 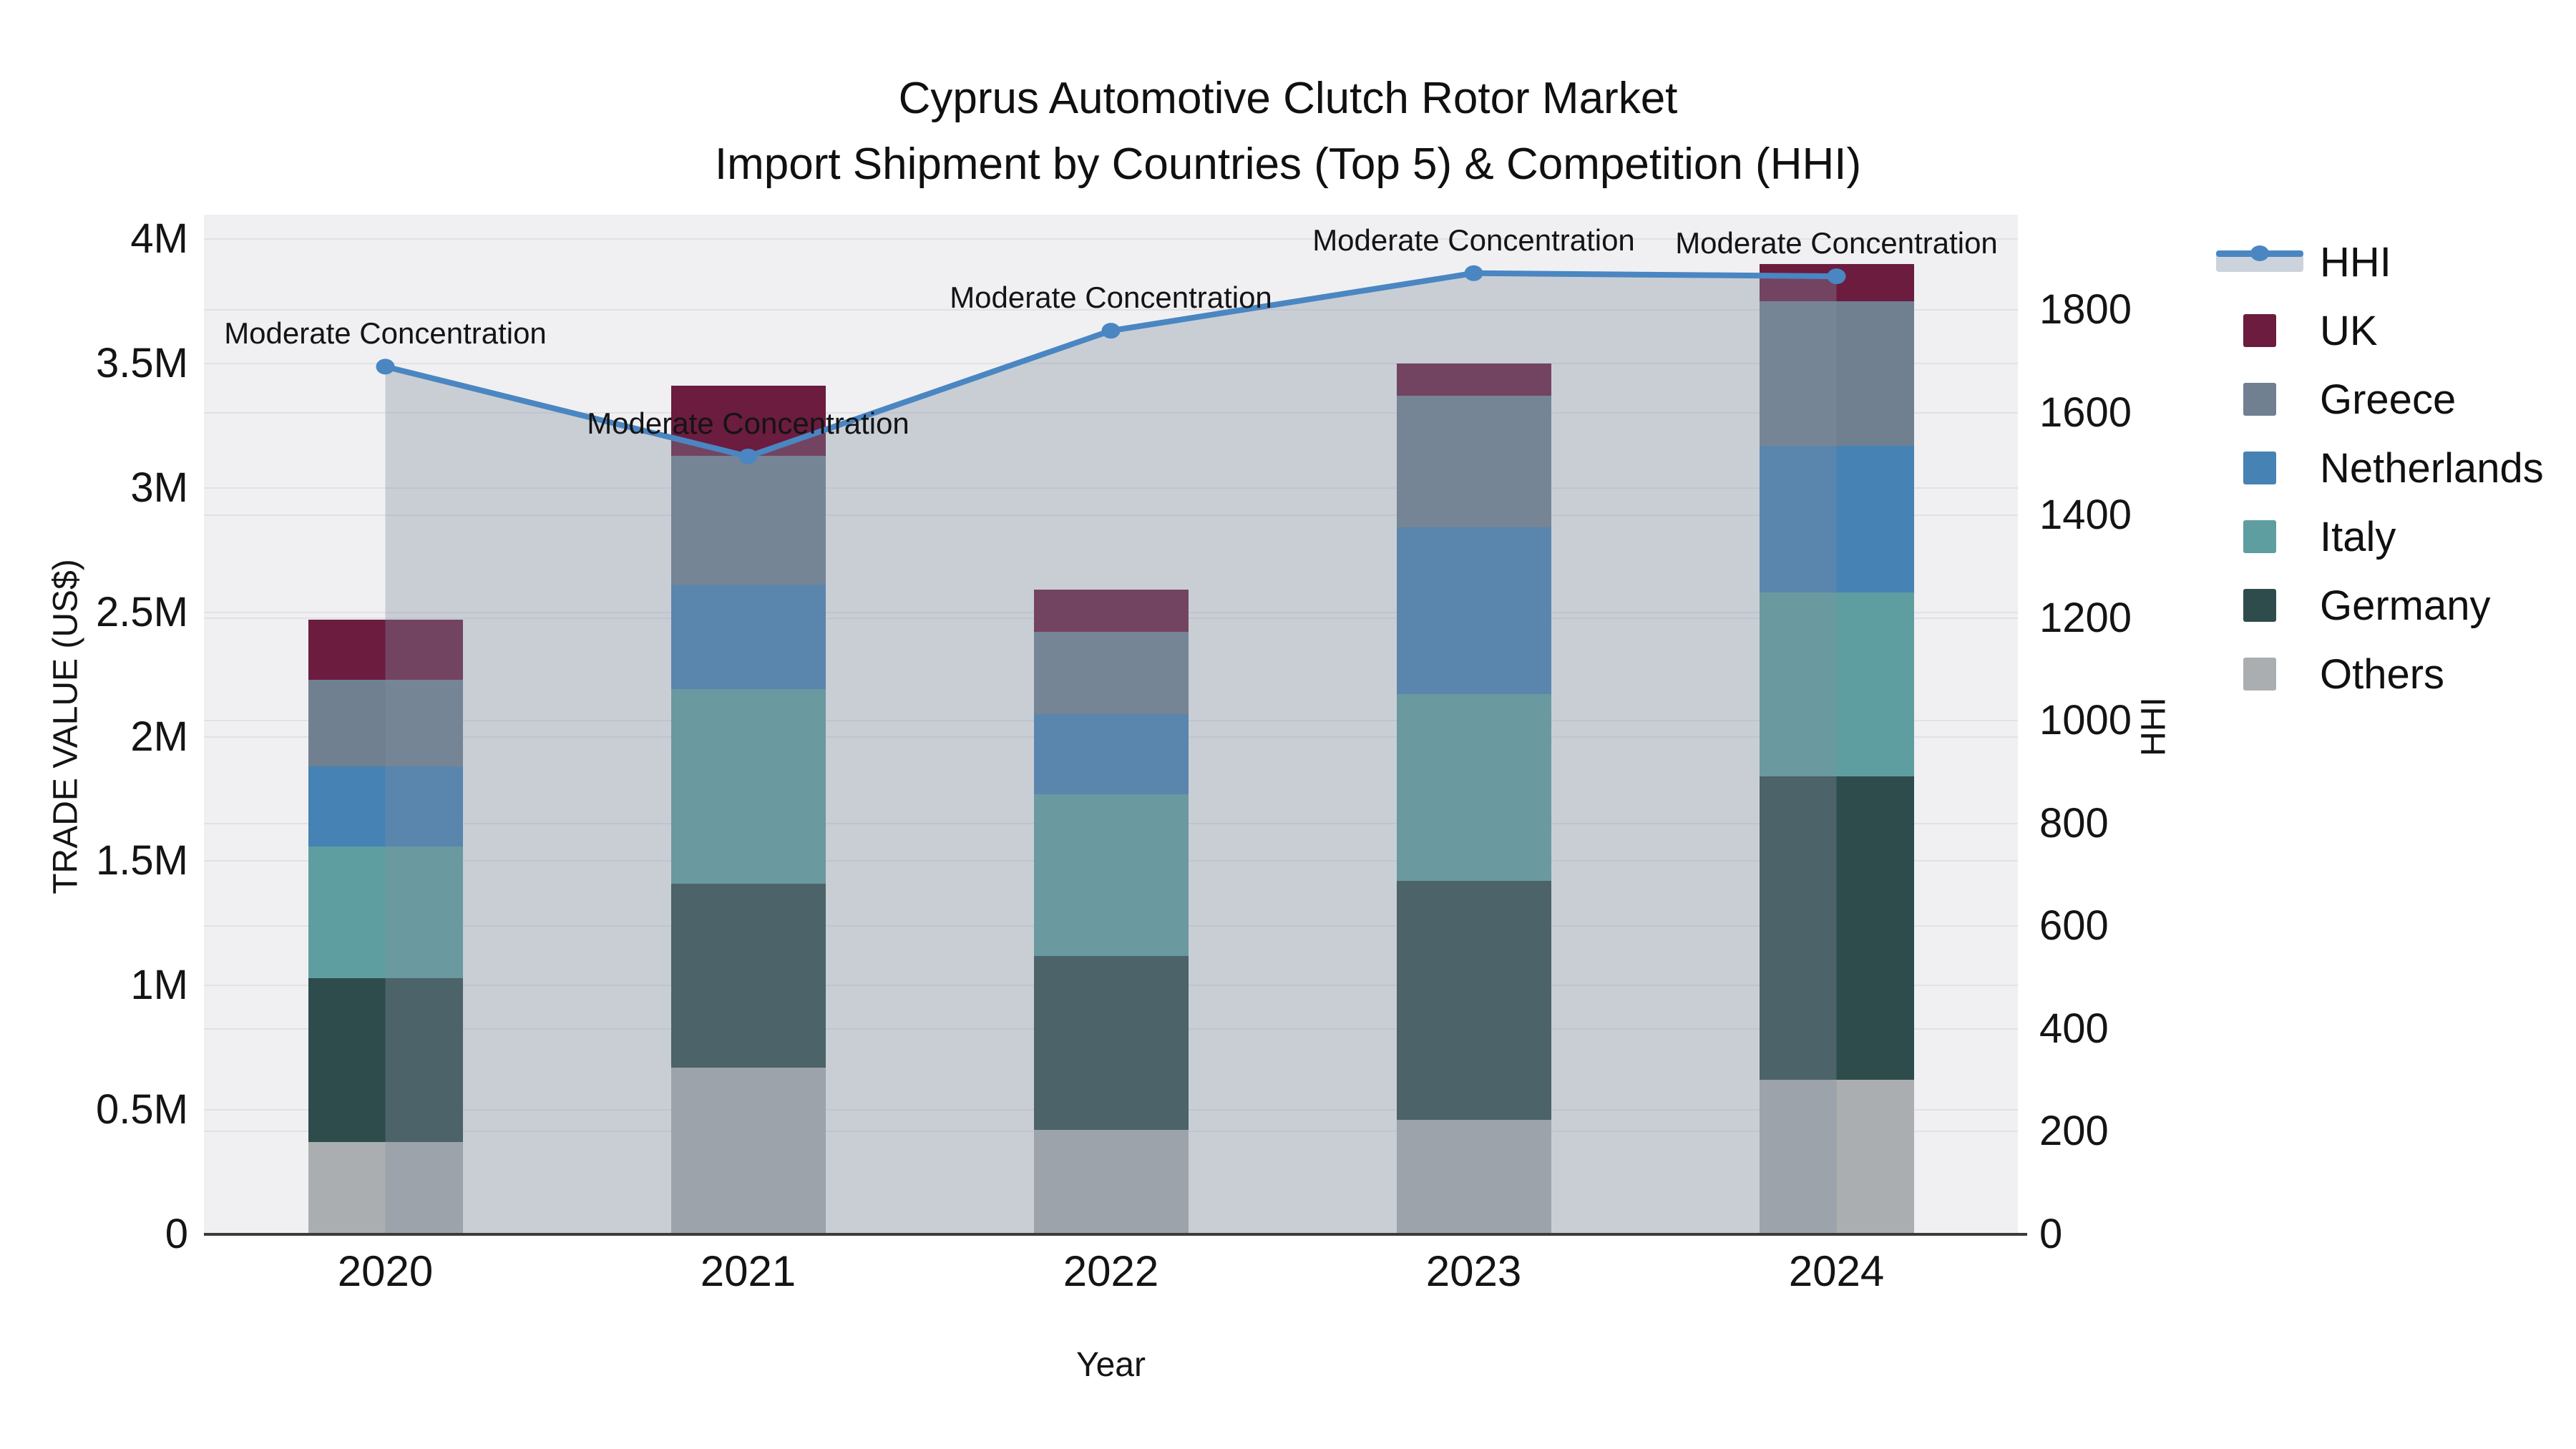 What do you see at coordinates (385, 1060) in the screenshot?
I see `bar-segment-germany-2020` at bounding box center [385, 1060].